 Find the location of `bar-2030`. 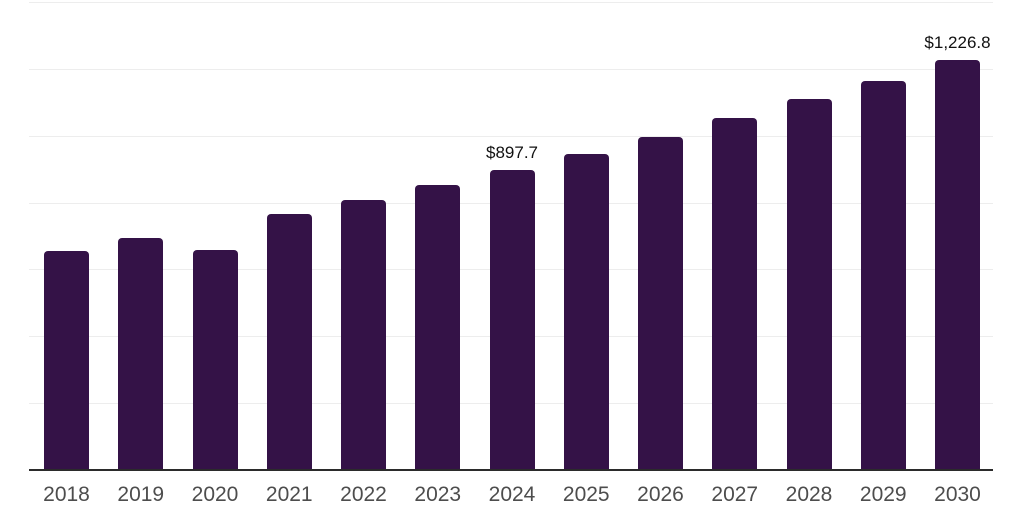

bar-2030 is located at coordinates (957, 264).